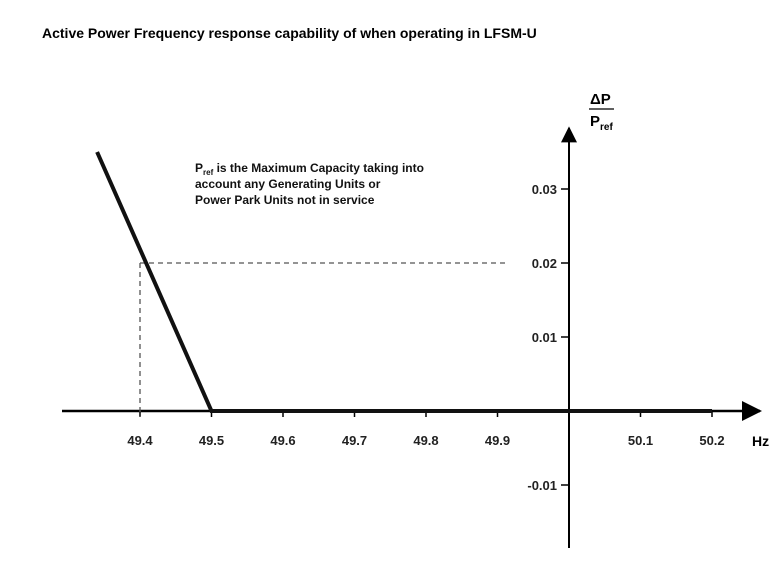 The image size is (780, 564). What do you see at coordinates (601, 112) in the screenshot?
I see `y-axis-label: ΔP Pref` at bounding box center [601, 112].